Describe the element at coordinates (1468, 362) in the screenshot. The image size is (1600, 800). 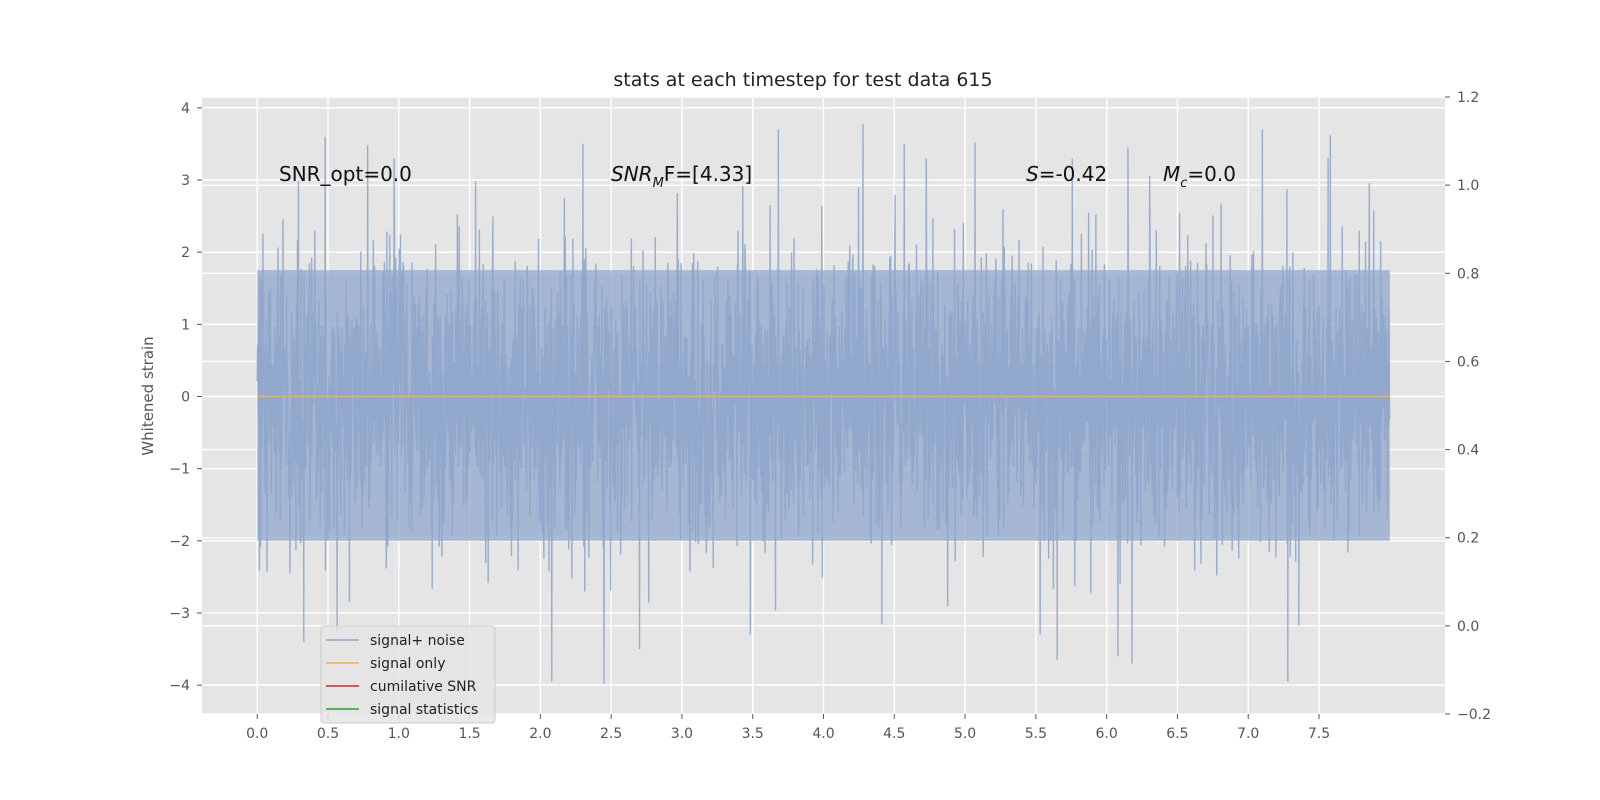
I see `y2-tick-label: 0.6` at that location.